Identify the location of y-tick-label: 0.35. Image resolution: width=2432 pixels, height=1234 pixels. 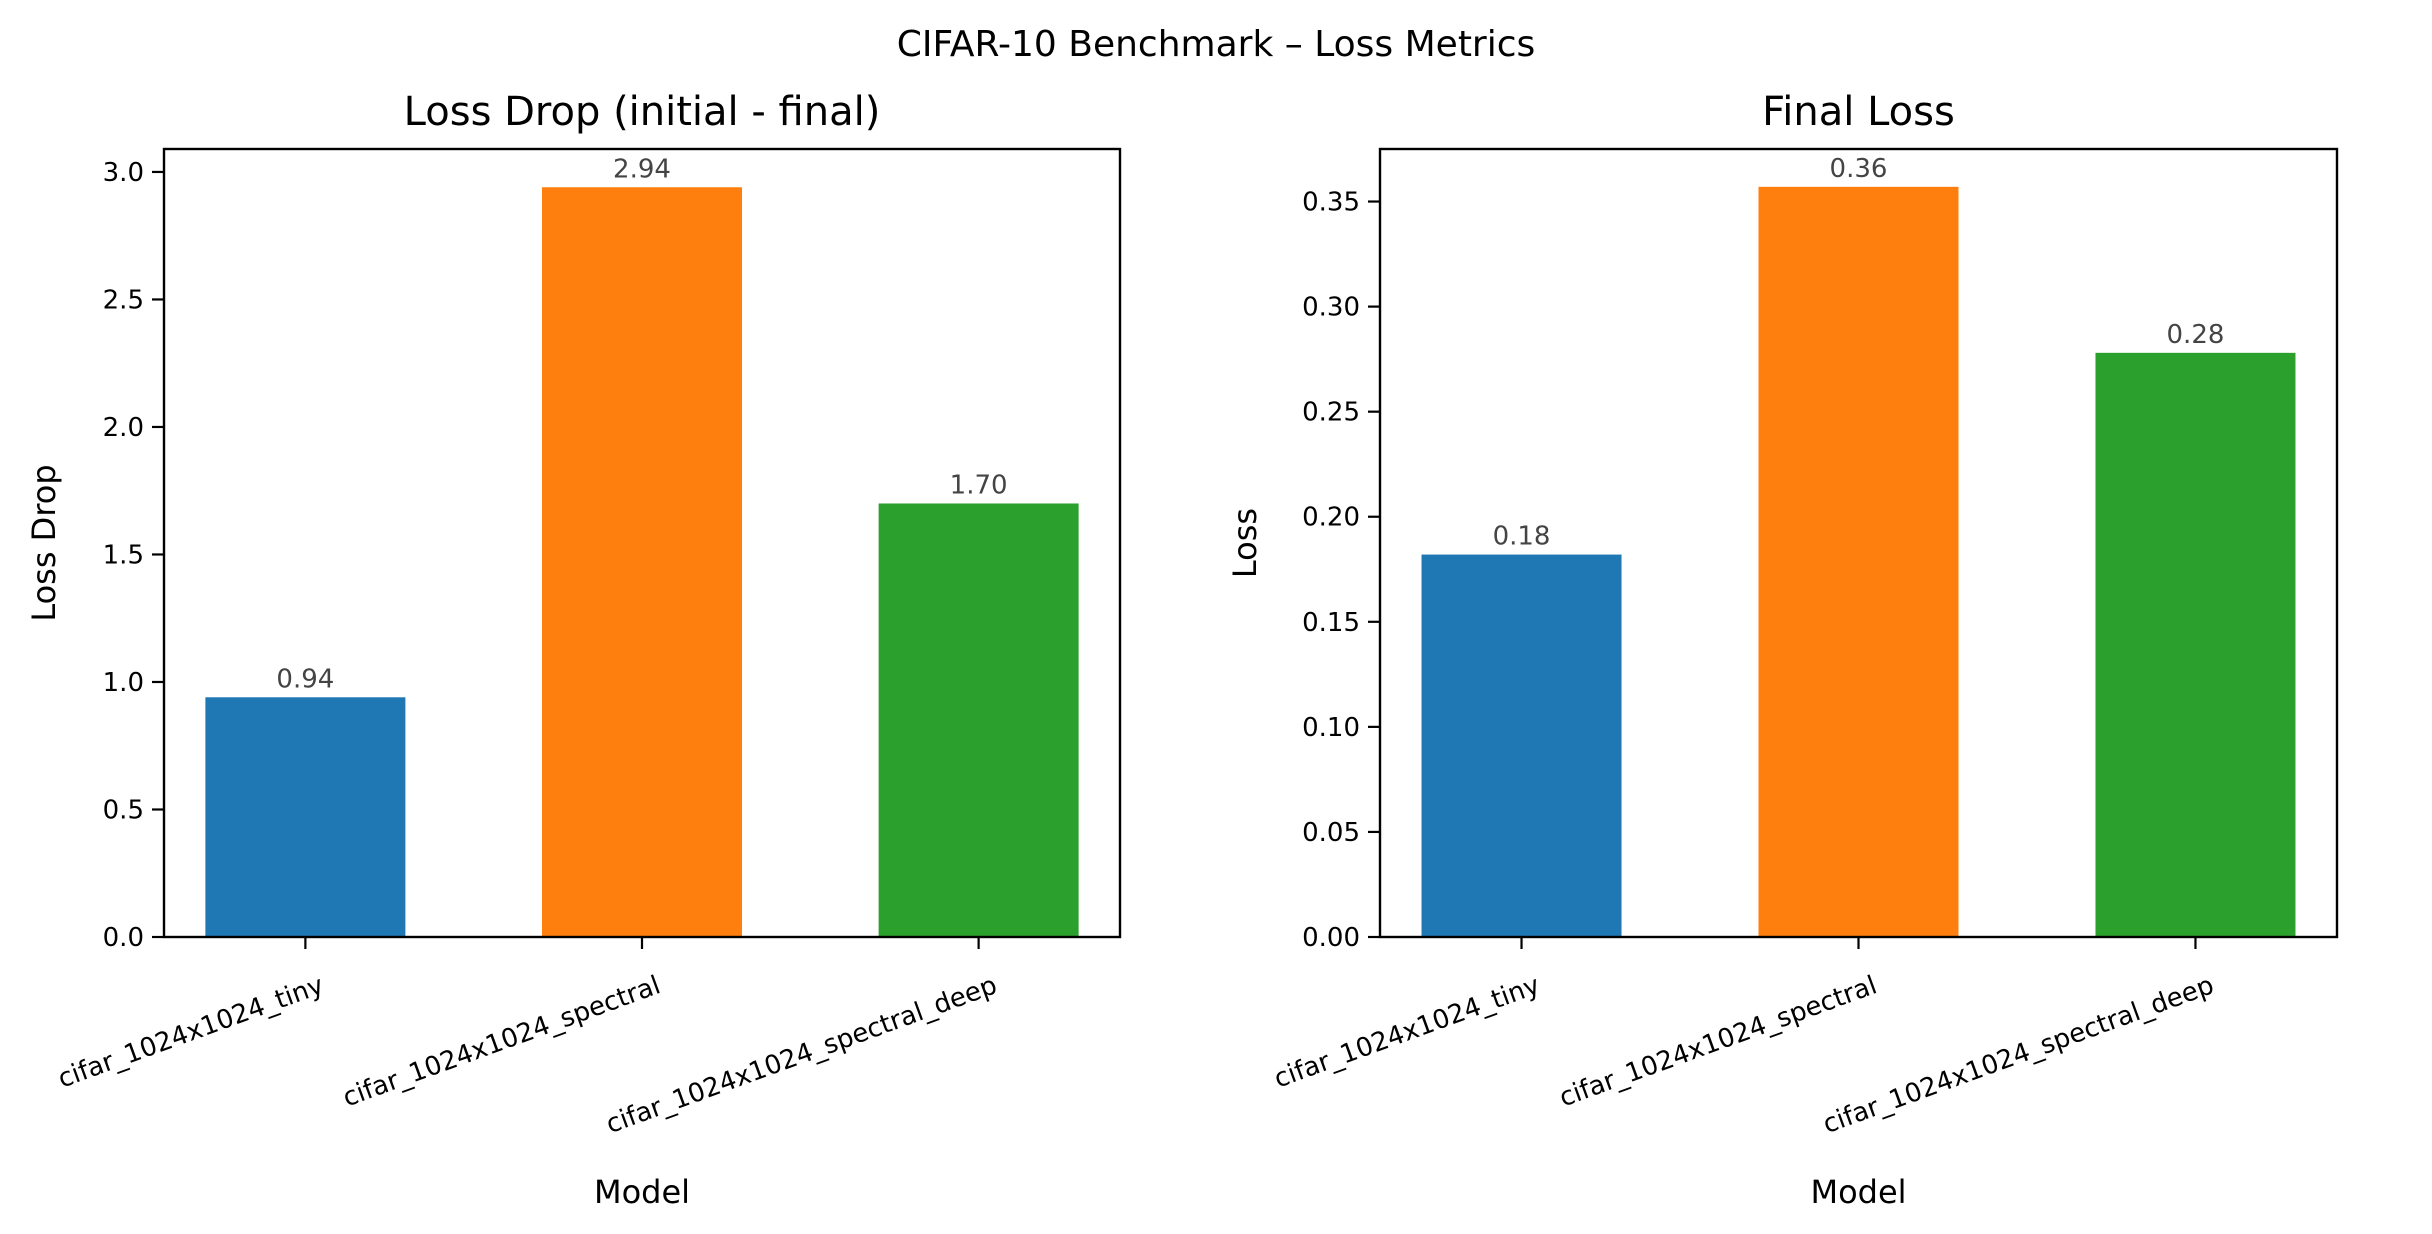
(1331, 203).